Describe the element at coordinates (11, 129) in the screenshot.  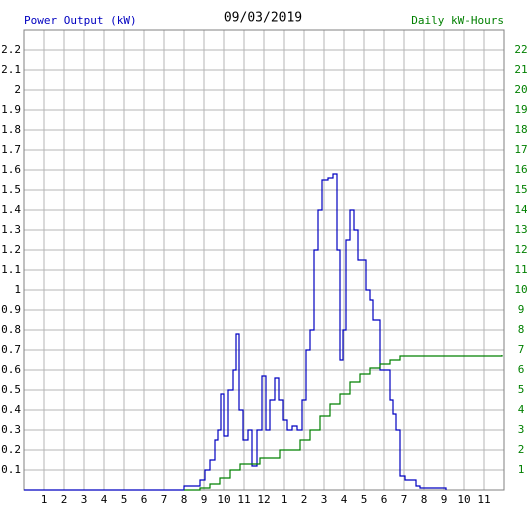
I see `y-tick-label: 1.8` at that location.